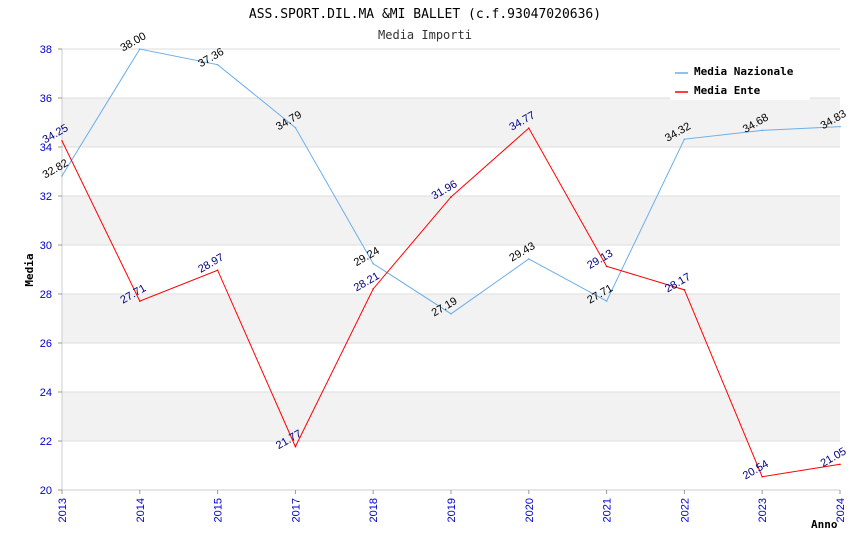  Describe the element at coordinates (841, 510) in the screenshot. I see `x-tick-label: 2024` at that location.